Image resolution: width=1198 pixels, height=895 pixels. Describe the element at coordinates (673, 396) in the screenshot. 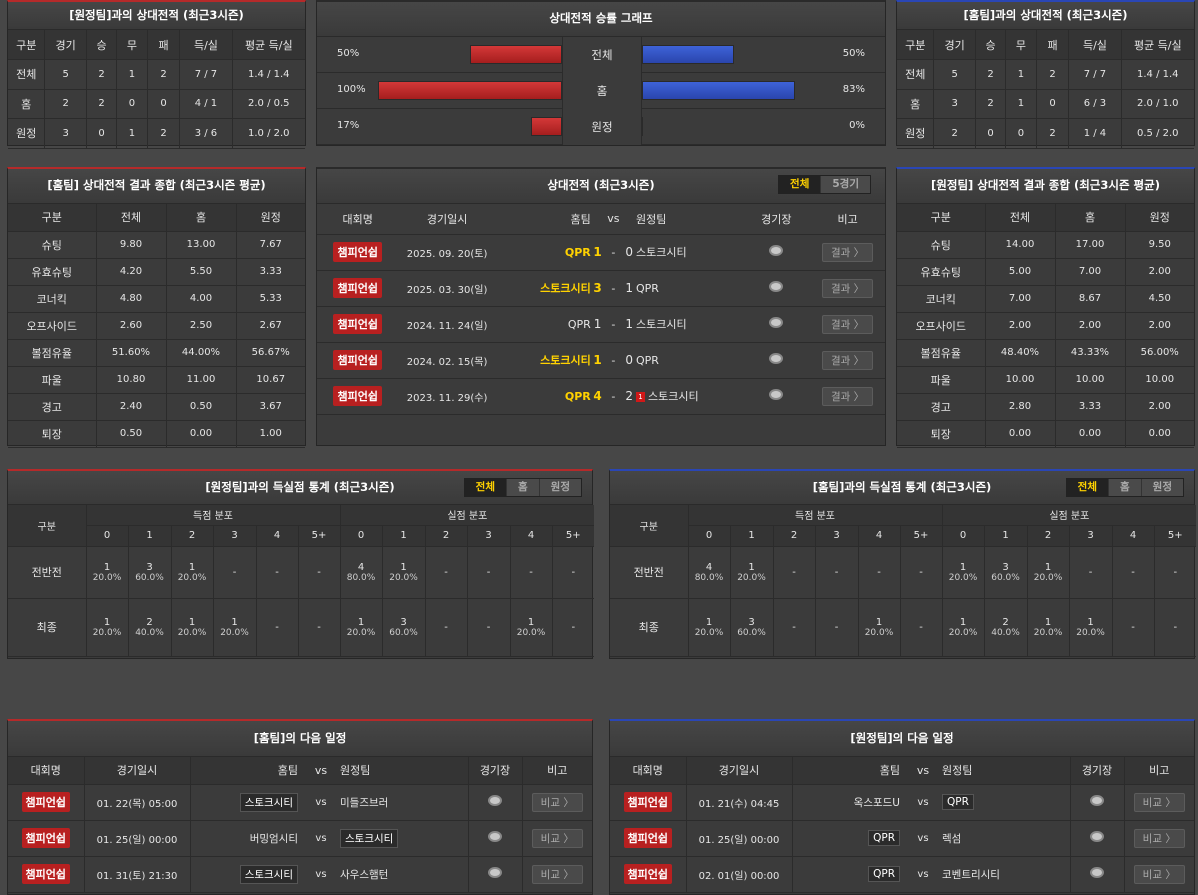

I see `away-team: 스토크시티` at that location.